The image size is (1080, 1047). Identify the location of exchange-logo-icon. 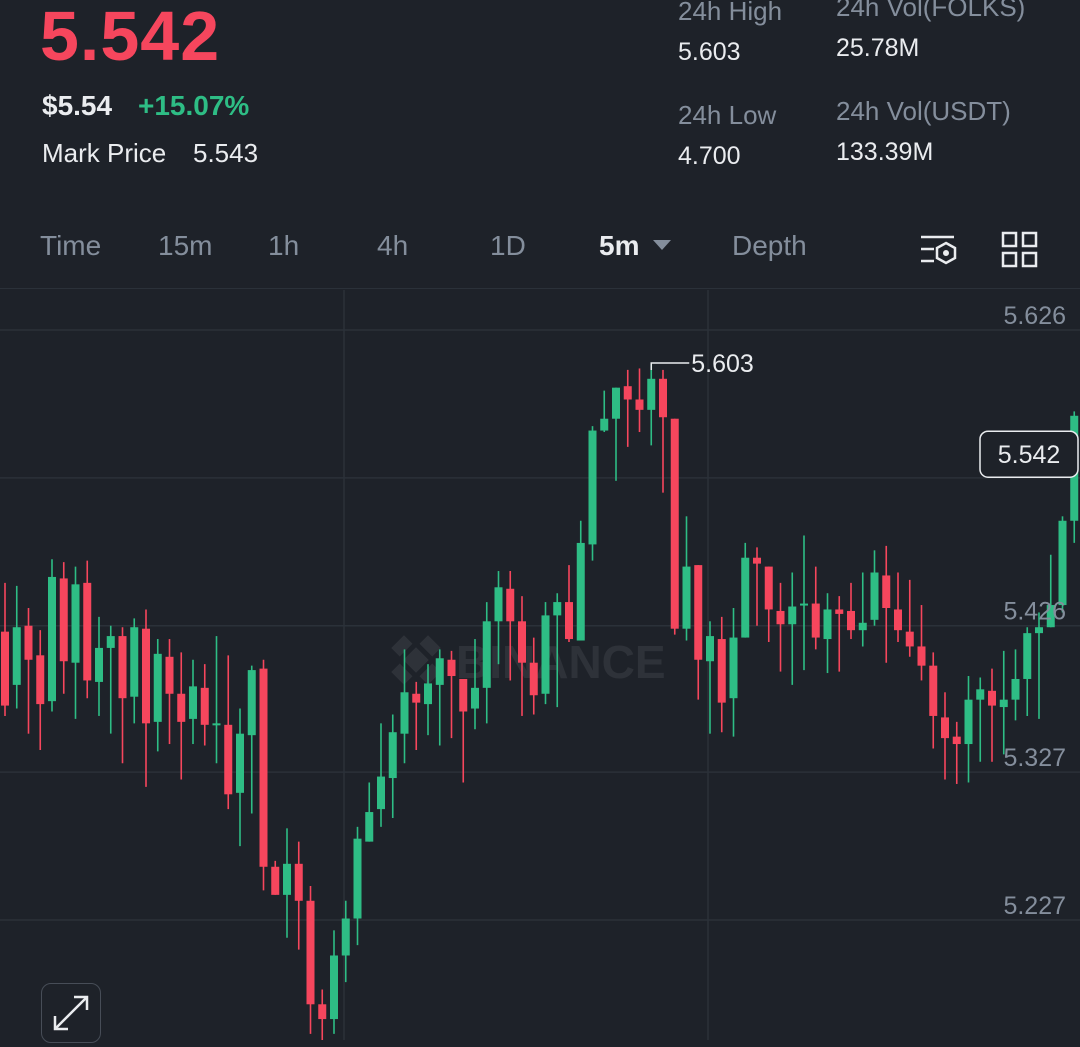
(416, 660).